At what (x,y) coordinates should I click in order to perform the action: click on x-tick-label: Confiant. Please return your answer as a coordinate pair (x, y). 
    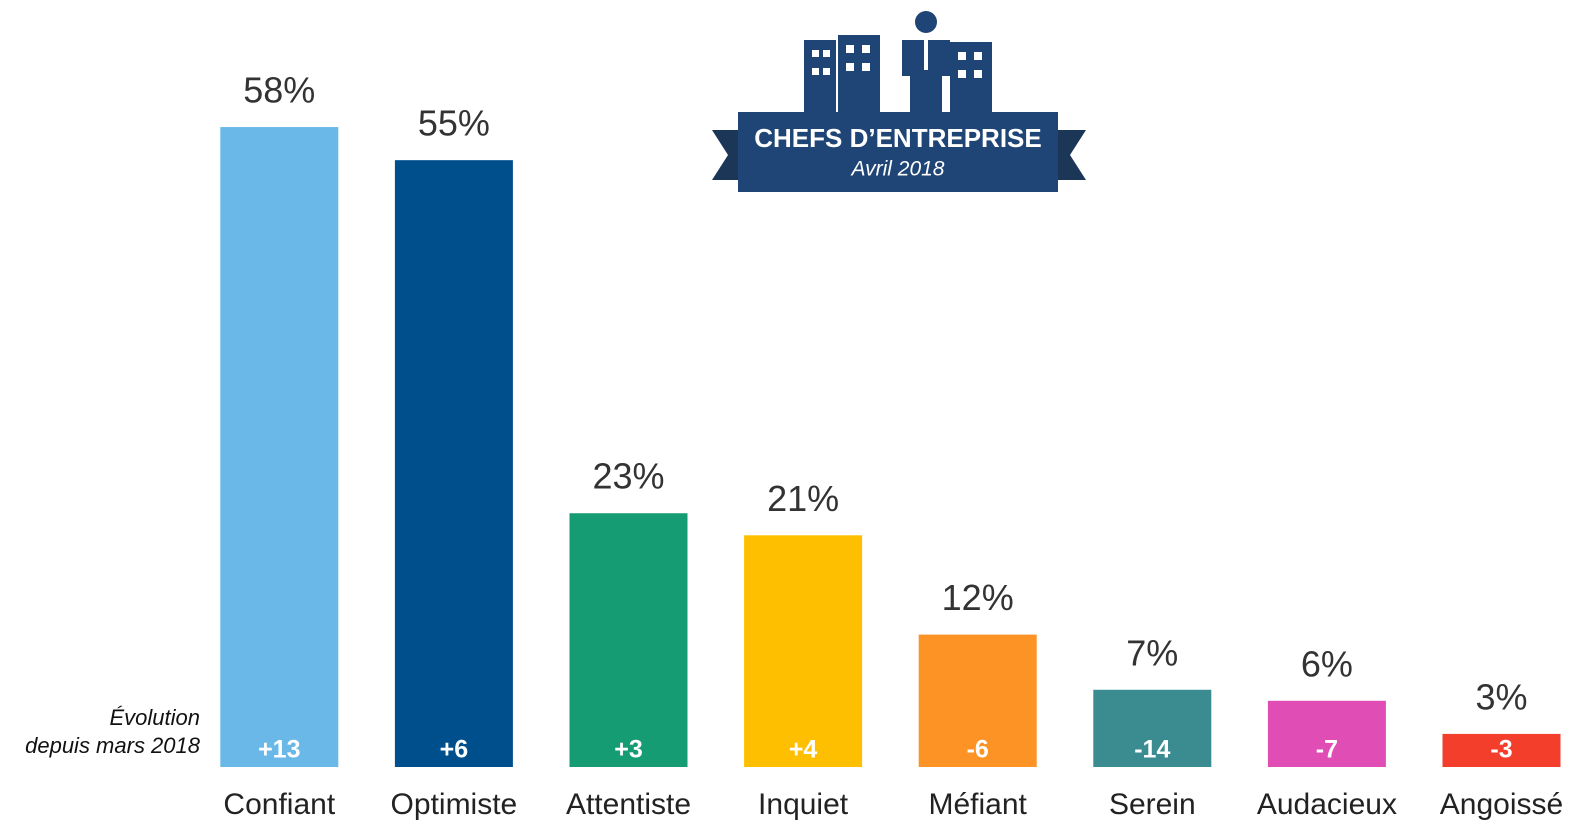
    Looking at the image, I should click on (279, 804).